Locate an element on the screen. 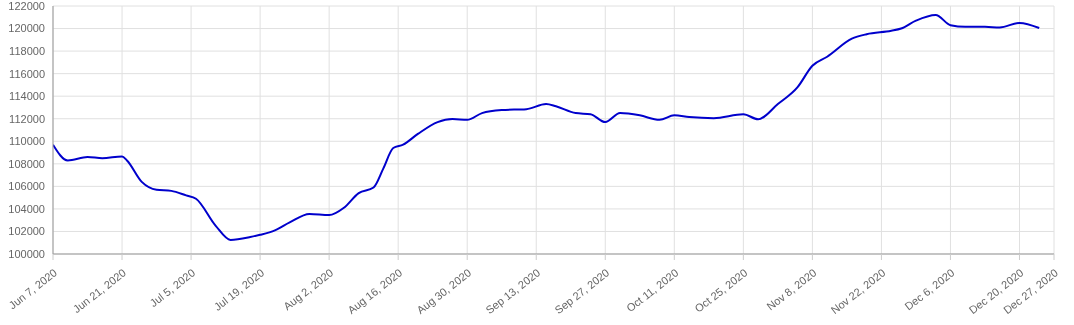 The image size is (1074, 325). y-tick-label: 122000 is located at coordinates (26, 6).